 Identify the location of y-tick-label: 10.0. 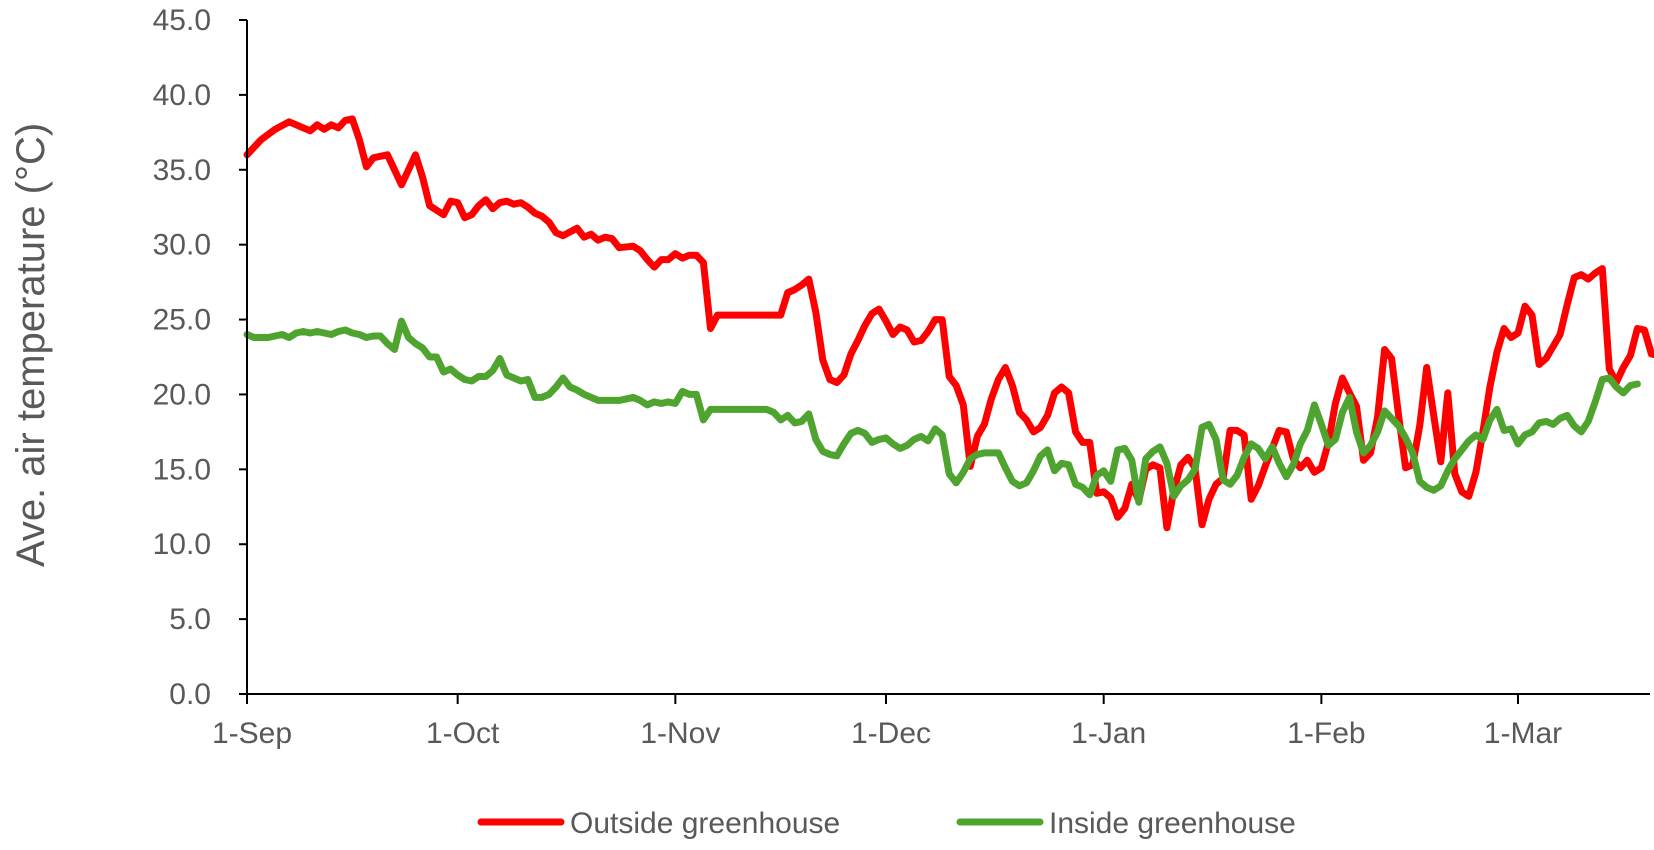
(182, 544).